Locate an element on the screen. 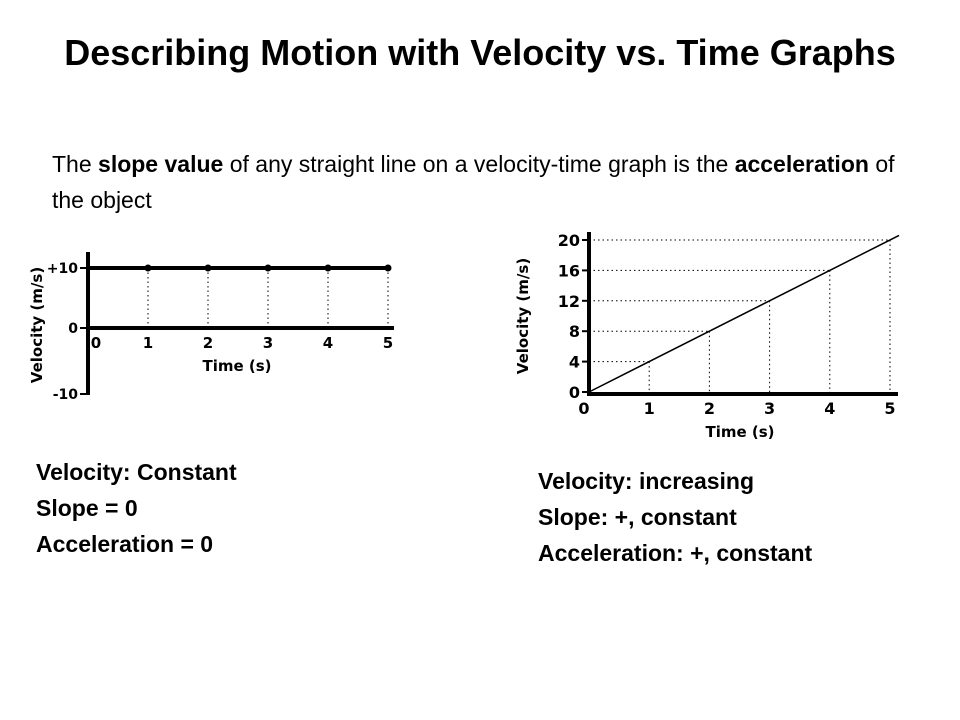  y-tick-label: 20 is located at coordinates (569, 240).